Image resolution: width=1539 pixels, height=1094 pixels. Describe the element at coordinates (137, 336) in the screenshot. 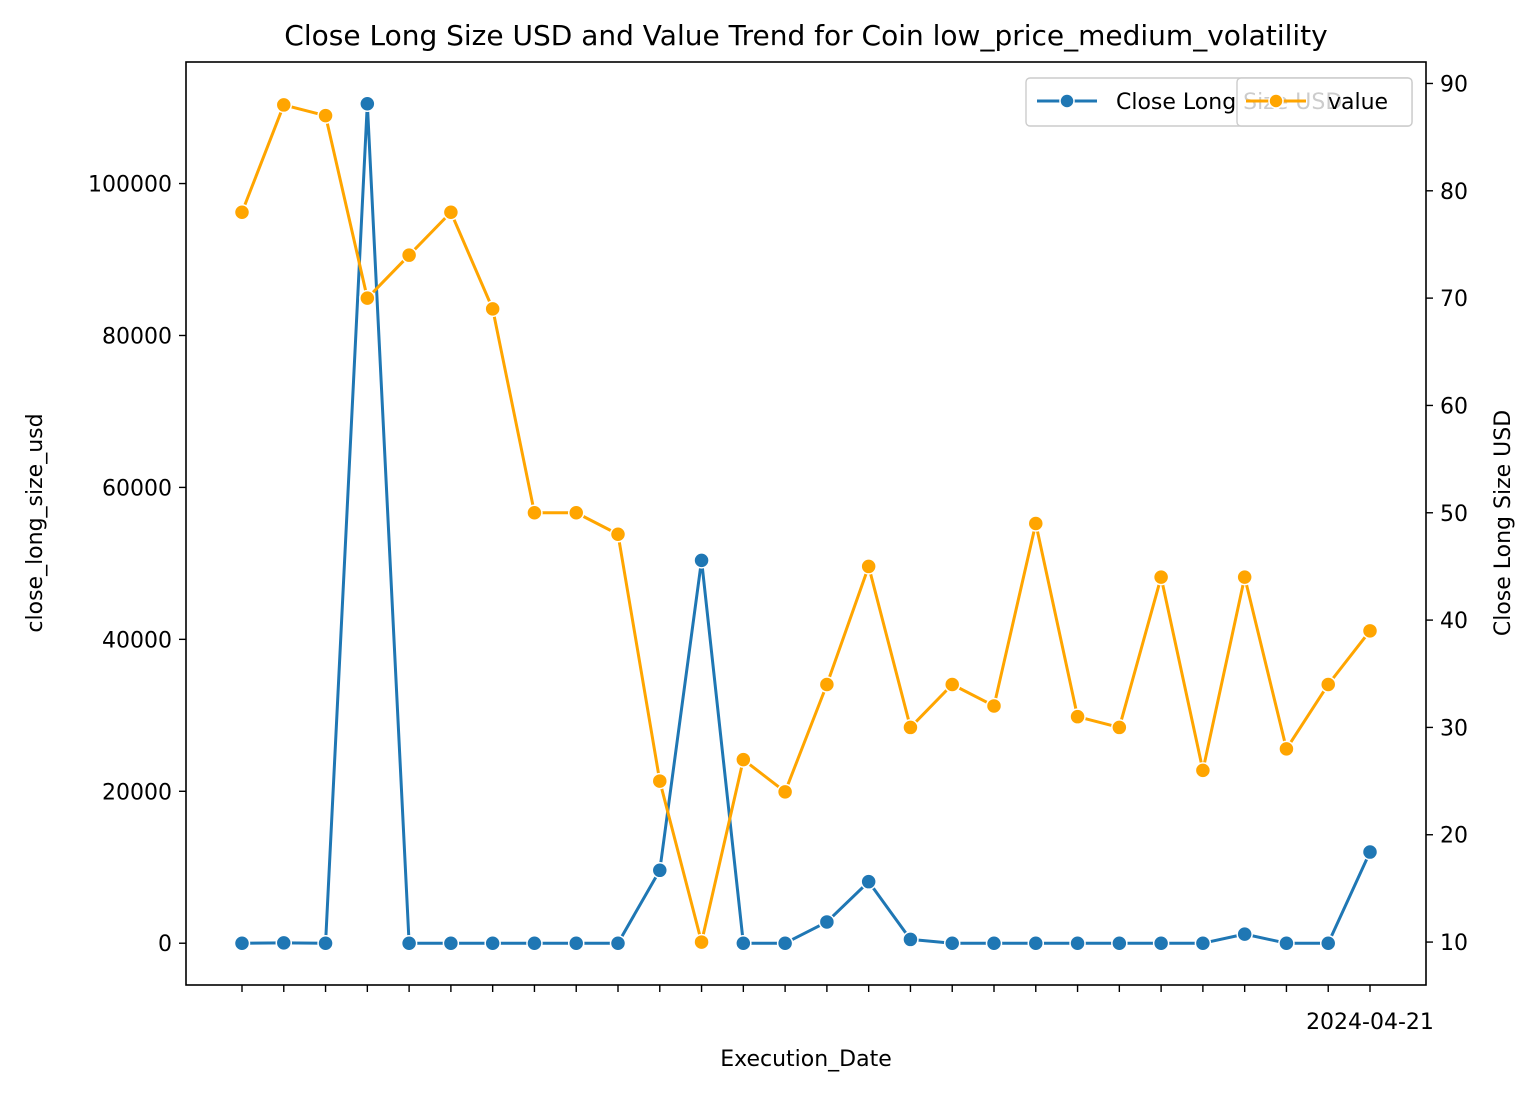

I see `left-tick-label: 80000` at that location.